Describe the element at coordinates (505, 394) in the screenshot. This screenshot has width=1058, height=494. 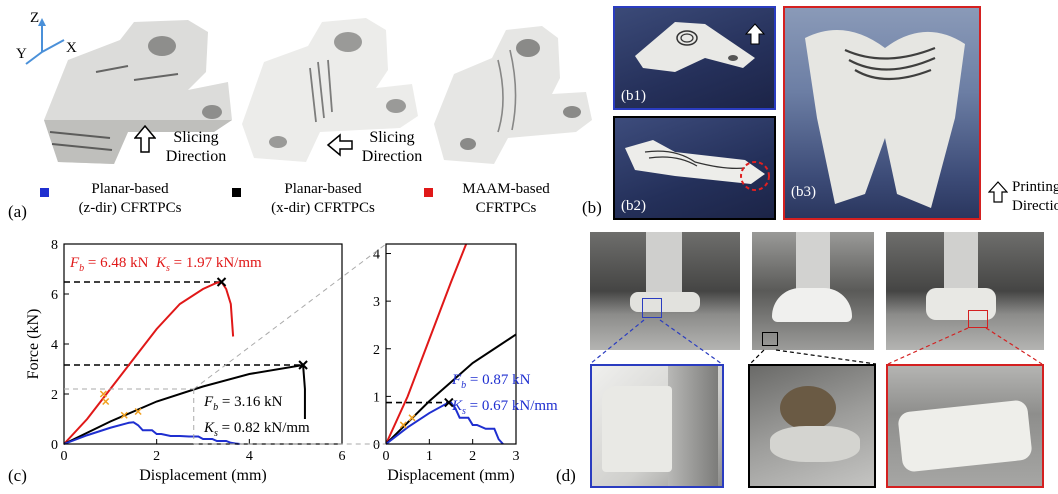
I see `annotation-blue: Fb = 0.87 kN Ks = 0.67 kN/mm` at that location.